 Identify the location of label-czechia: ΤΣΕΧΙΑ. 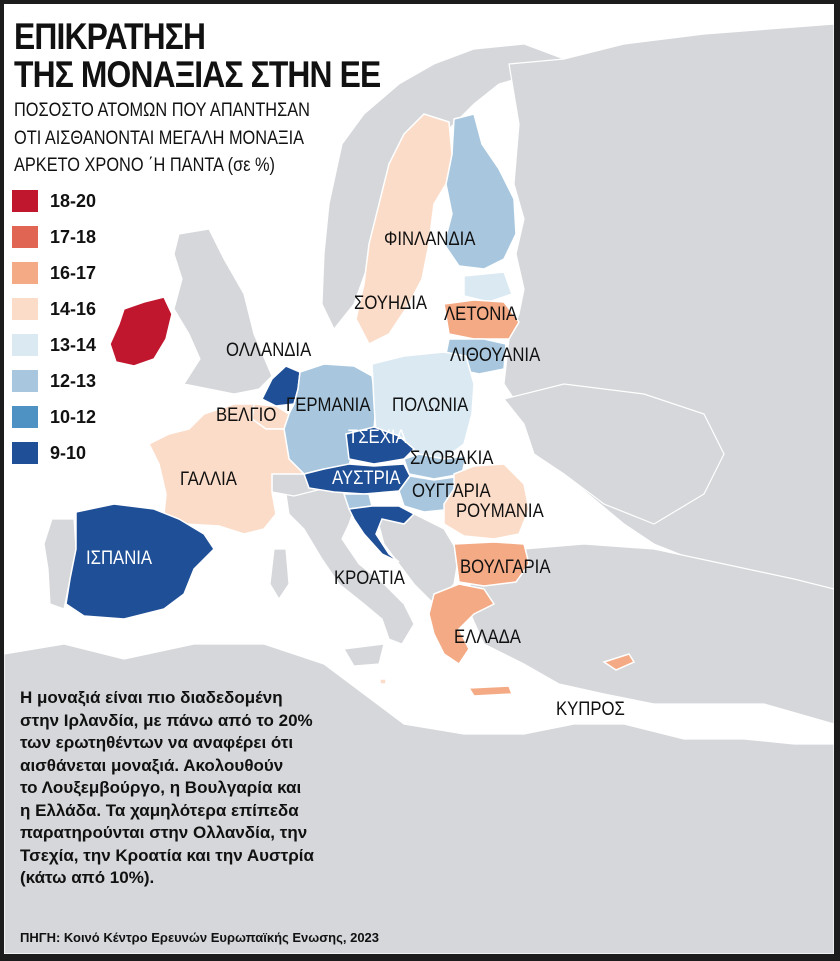
(377, 437).